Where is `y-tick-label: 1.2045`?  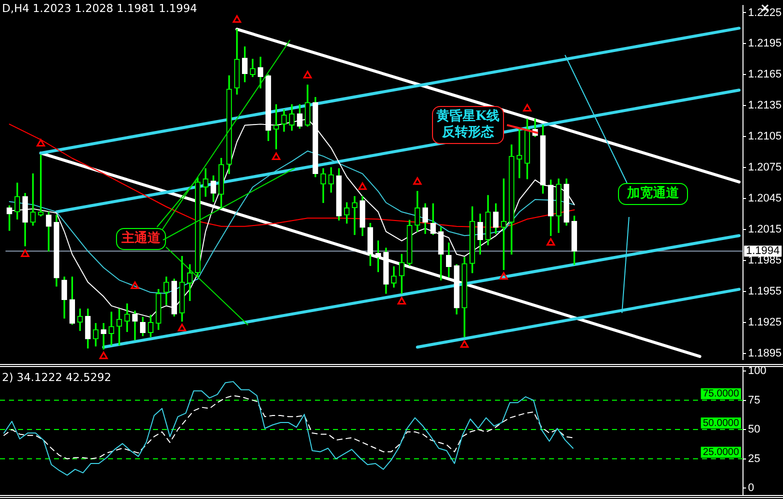
y-tick-label: 1.2045 is located at coordinates (765, 198).